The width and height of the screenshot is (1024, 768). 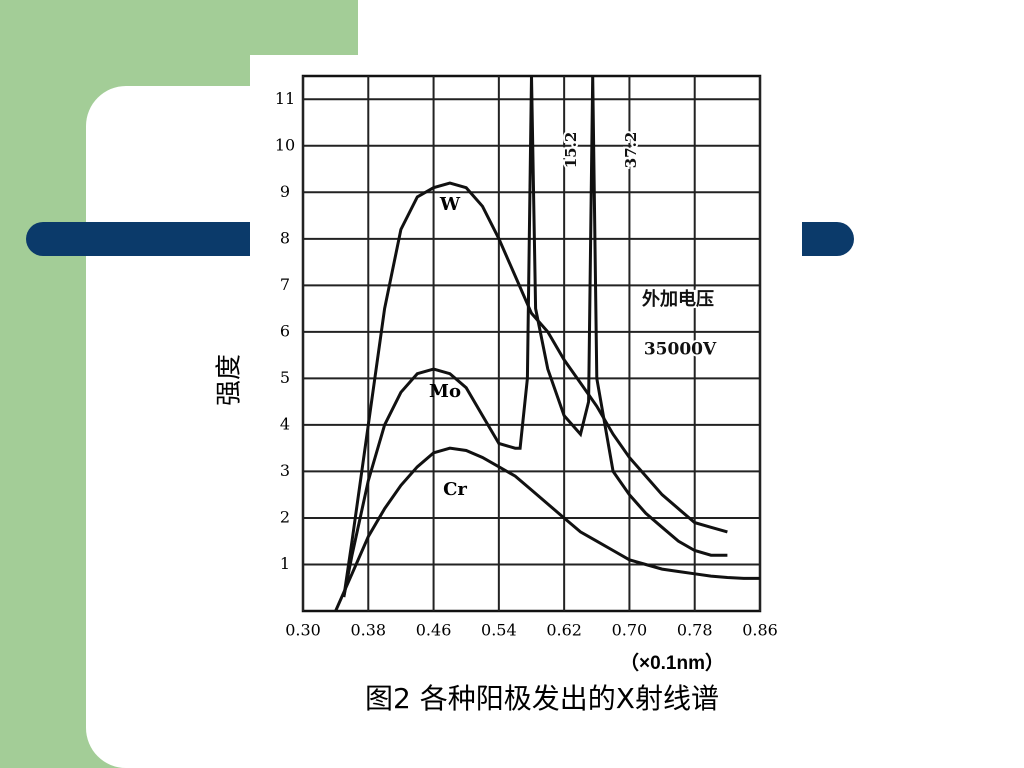 I want to click on y-tick-label: 7, so click(x=285, y=284).